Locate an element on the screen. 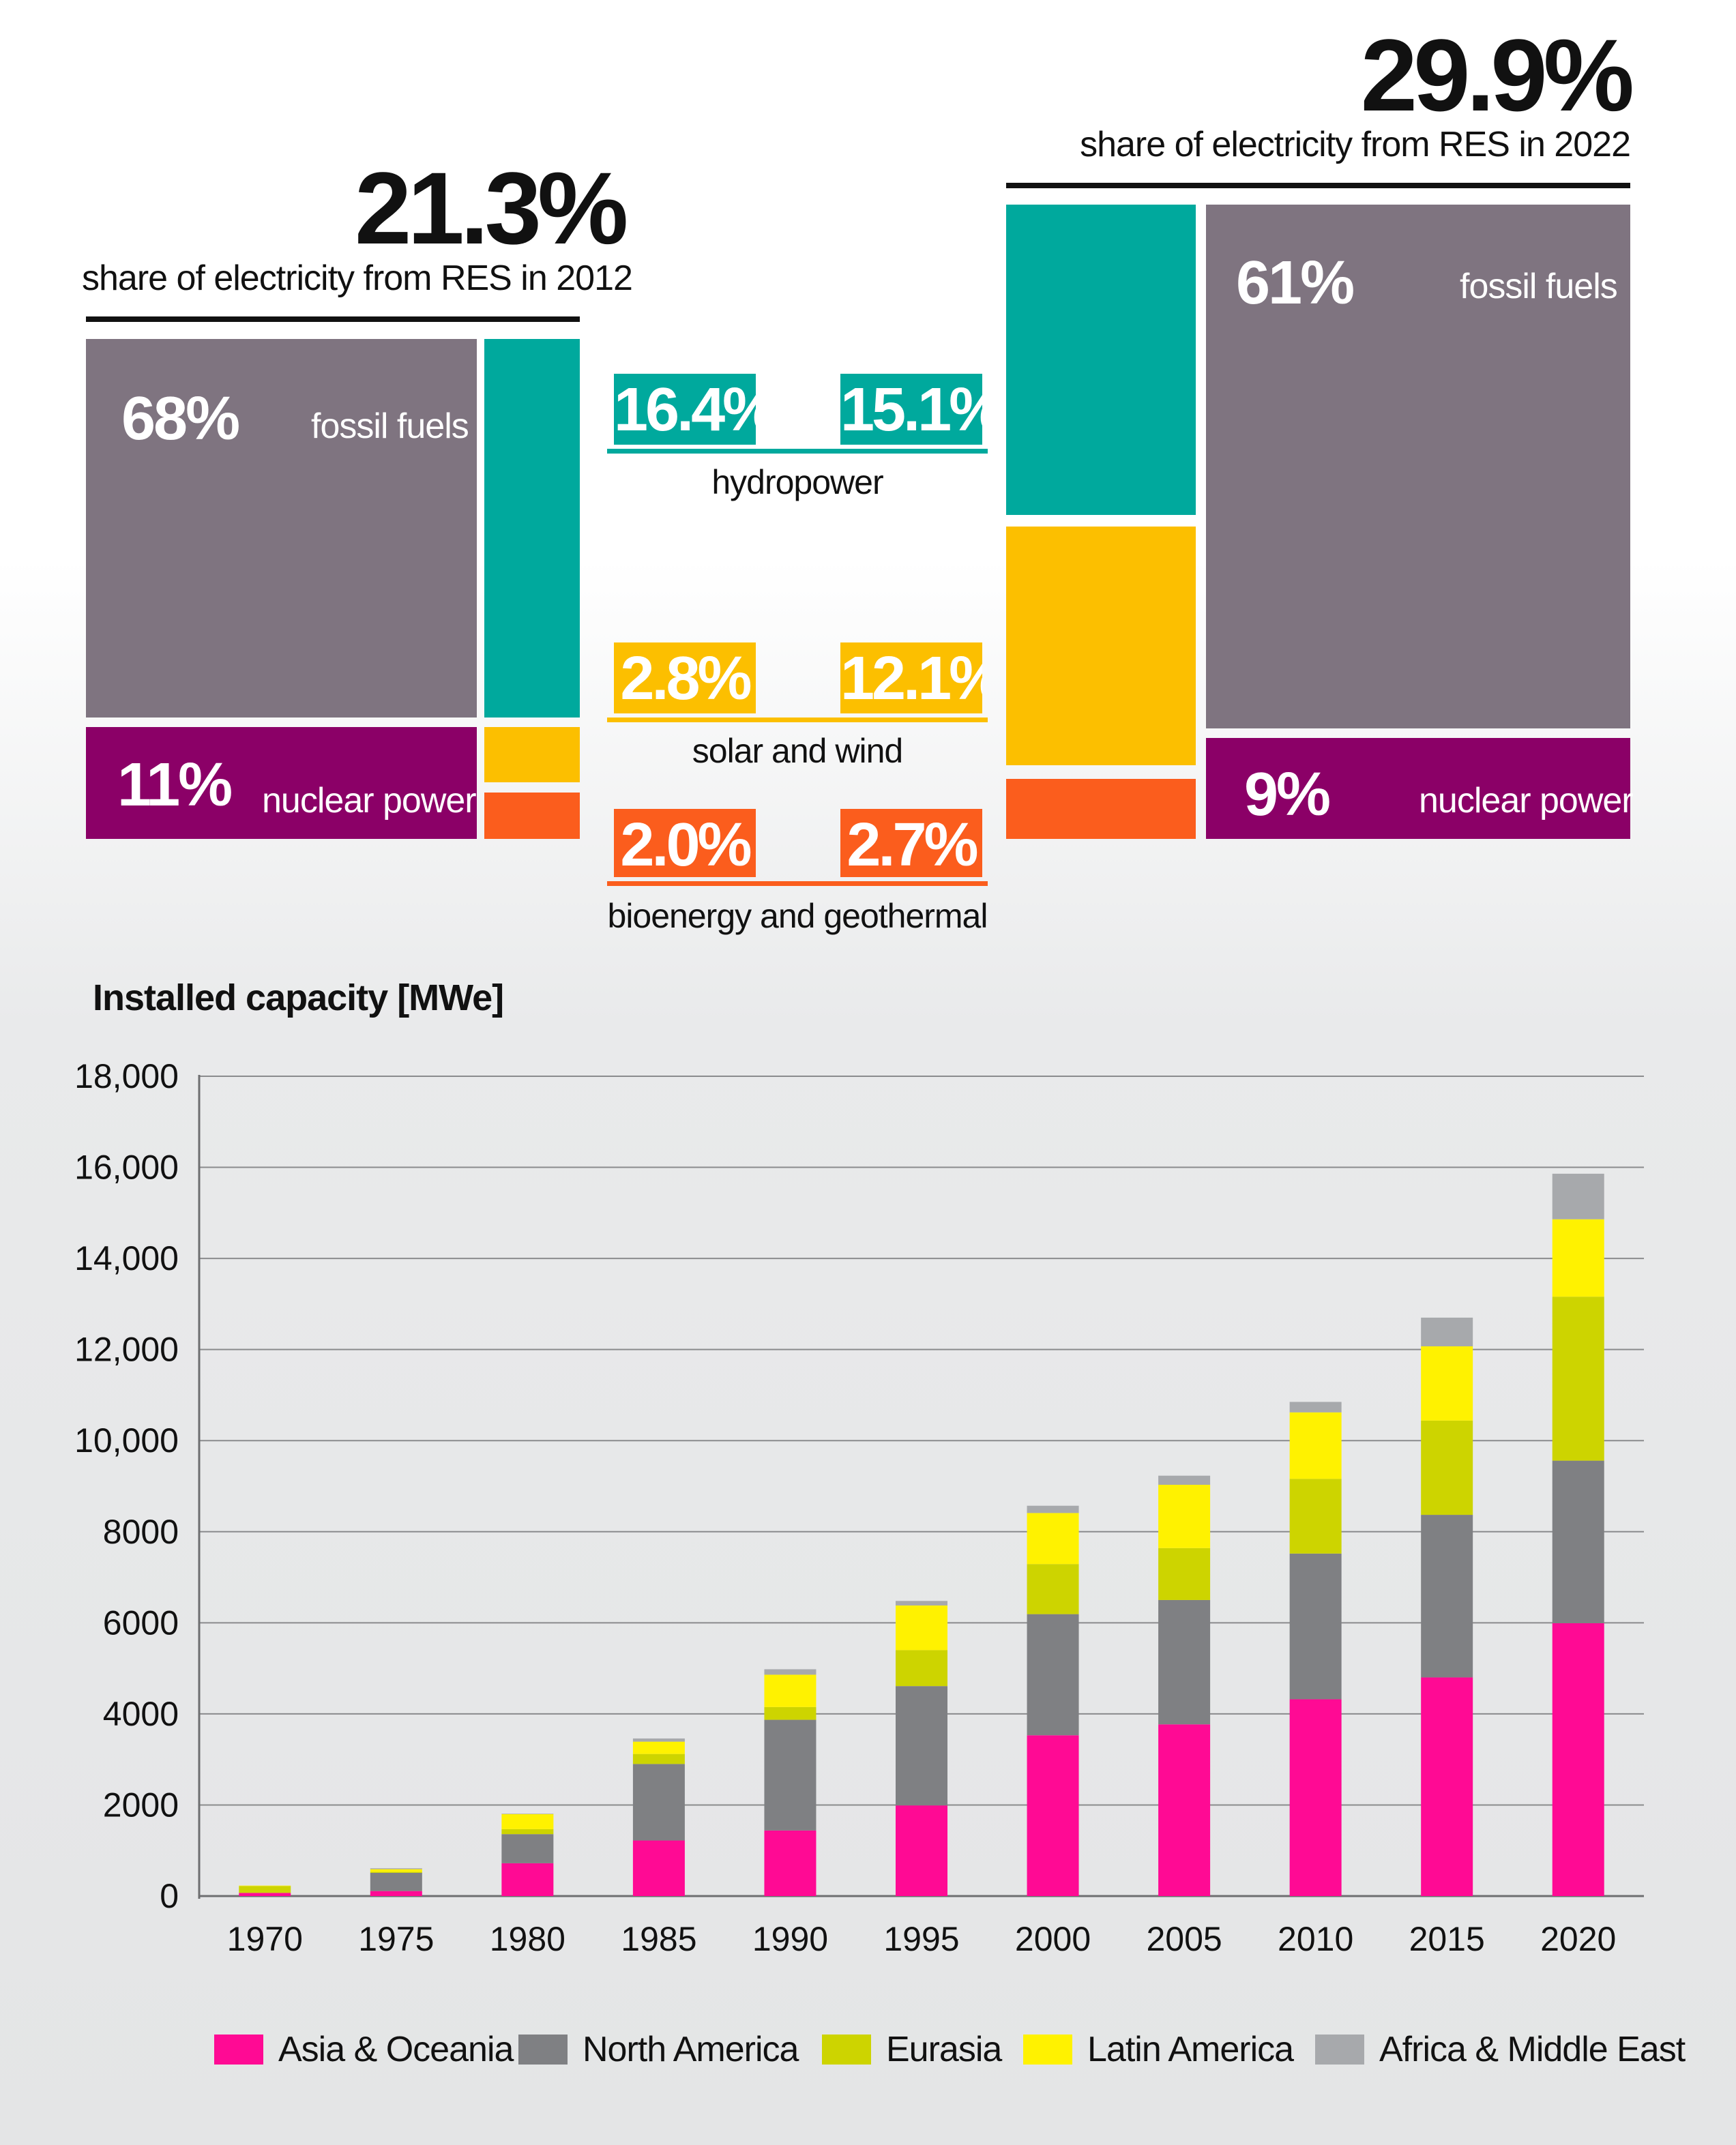 The image size is (1736, 2145). y-tick-label: 18,000 is located at coordinates (126, 1076).